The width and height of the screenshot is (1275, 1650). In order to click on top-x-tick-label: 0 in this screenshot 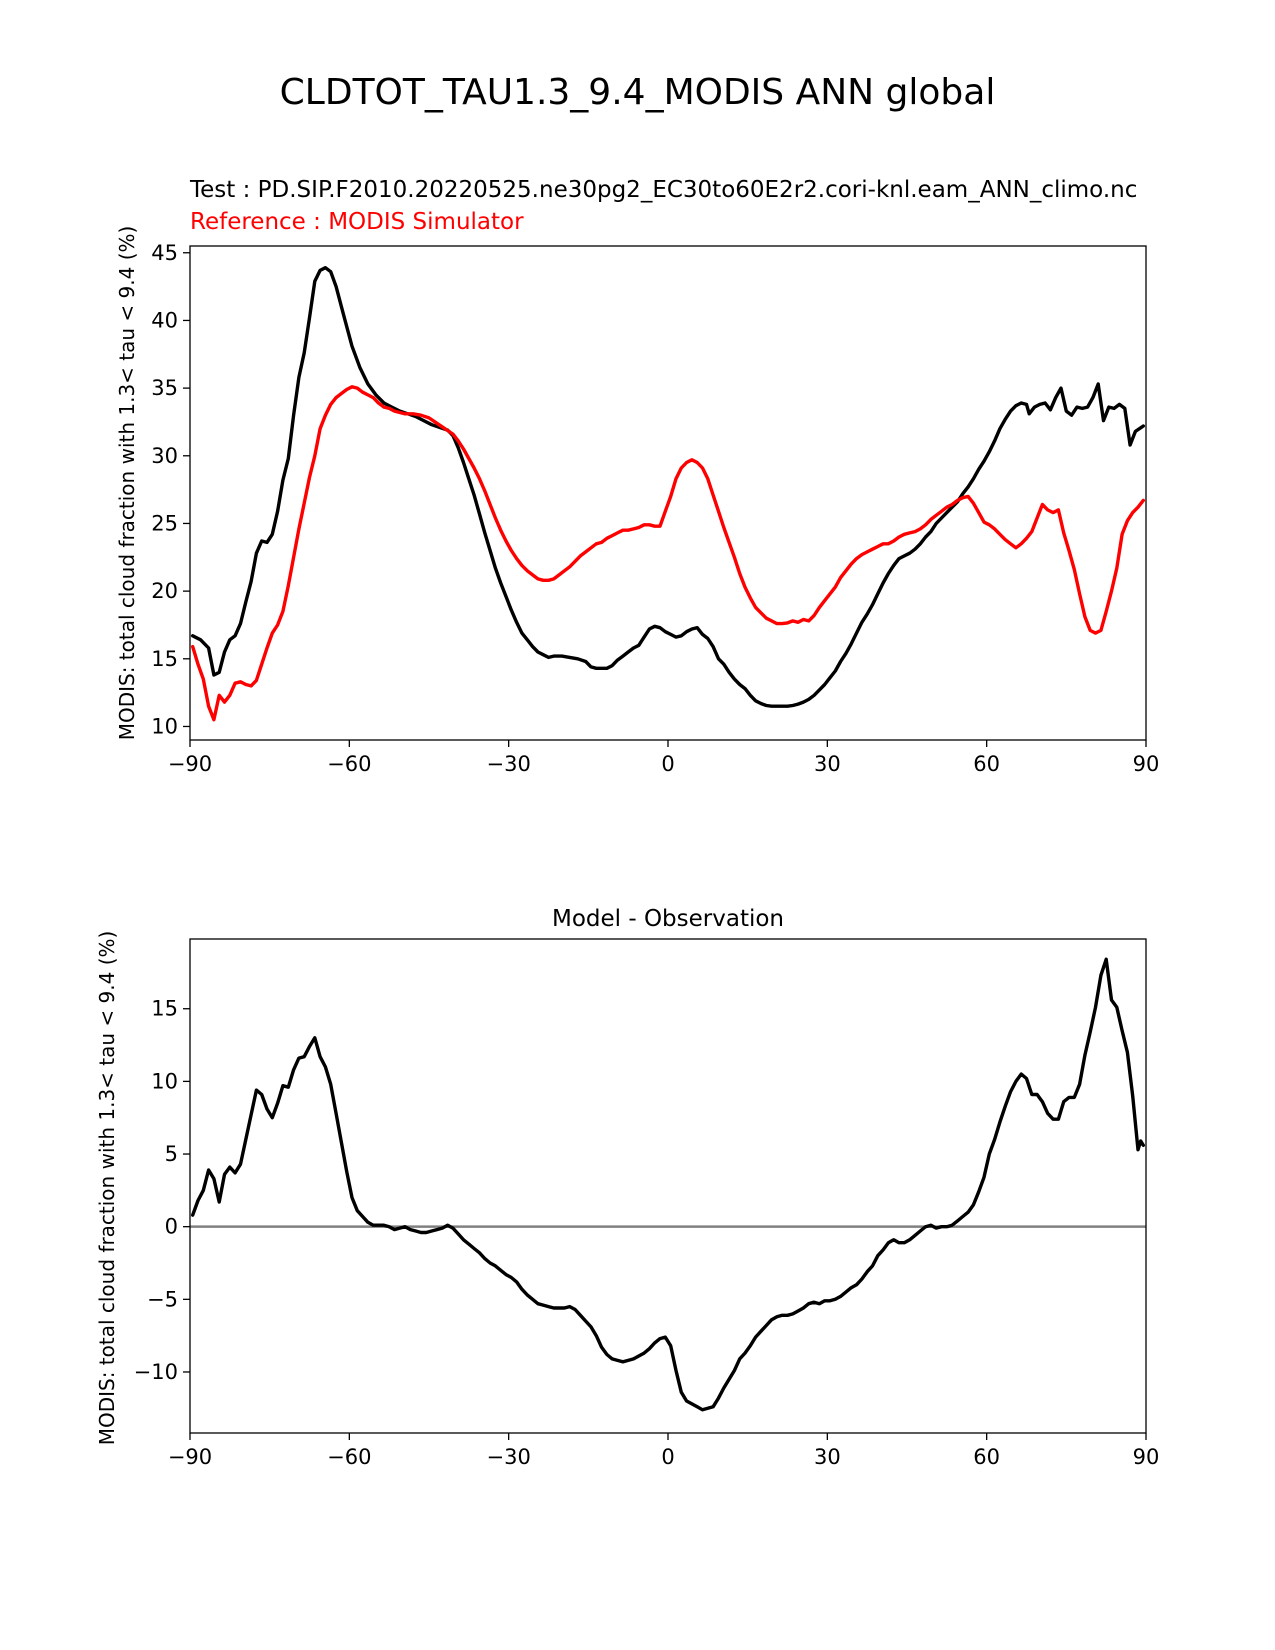, I will do `click(667, 764)`.